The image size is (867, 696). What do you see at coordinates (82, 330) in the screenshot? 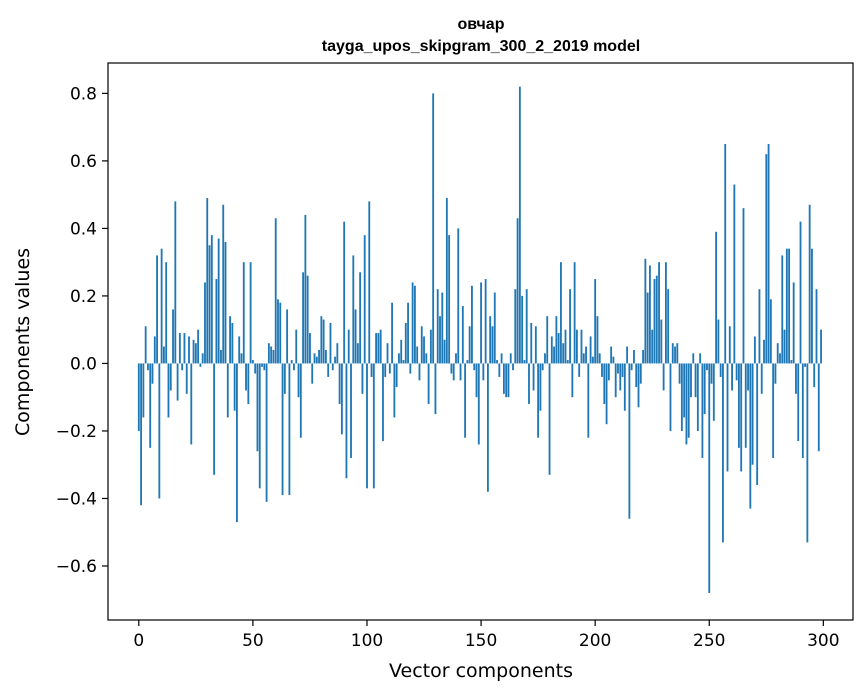
I see `y-axis-ticks: −0.6 −0.4 −0.2 0.0 0.2 0.4 0.6 0.8` at bounding box center [82, 330].